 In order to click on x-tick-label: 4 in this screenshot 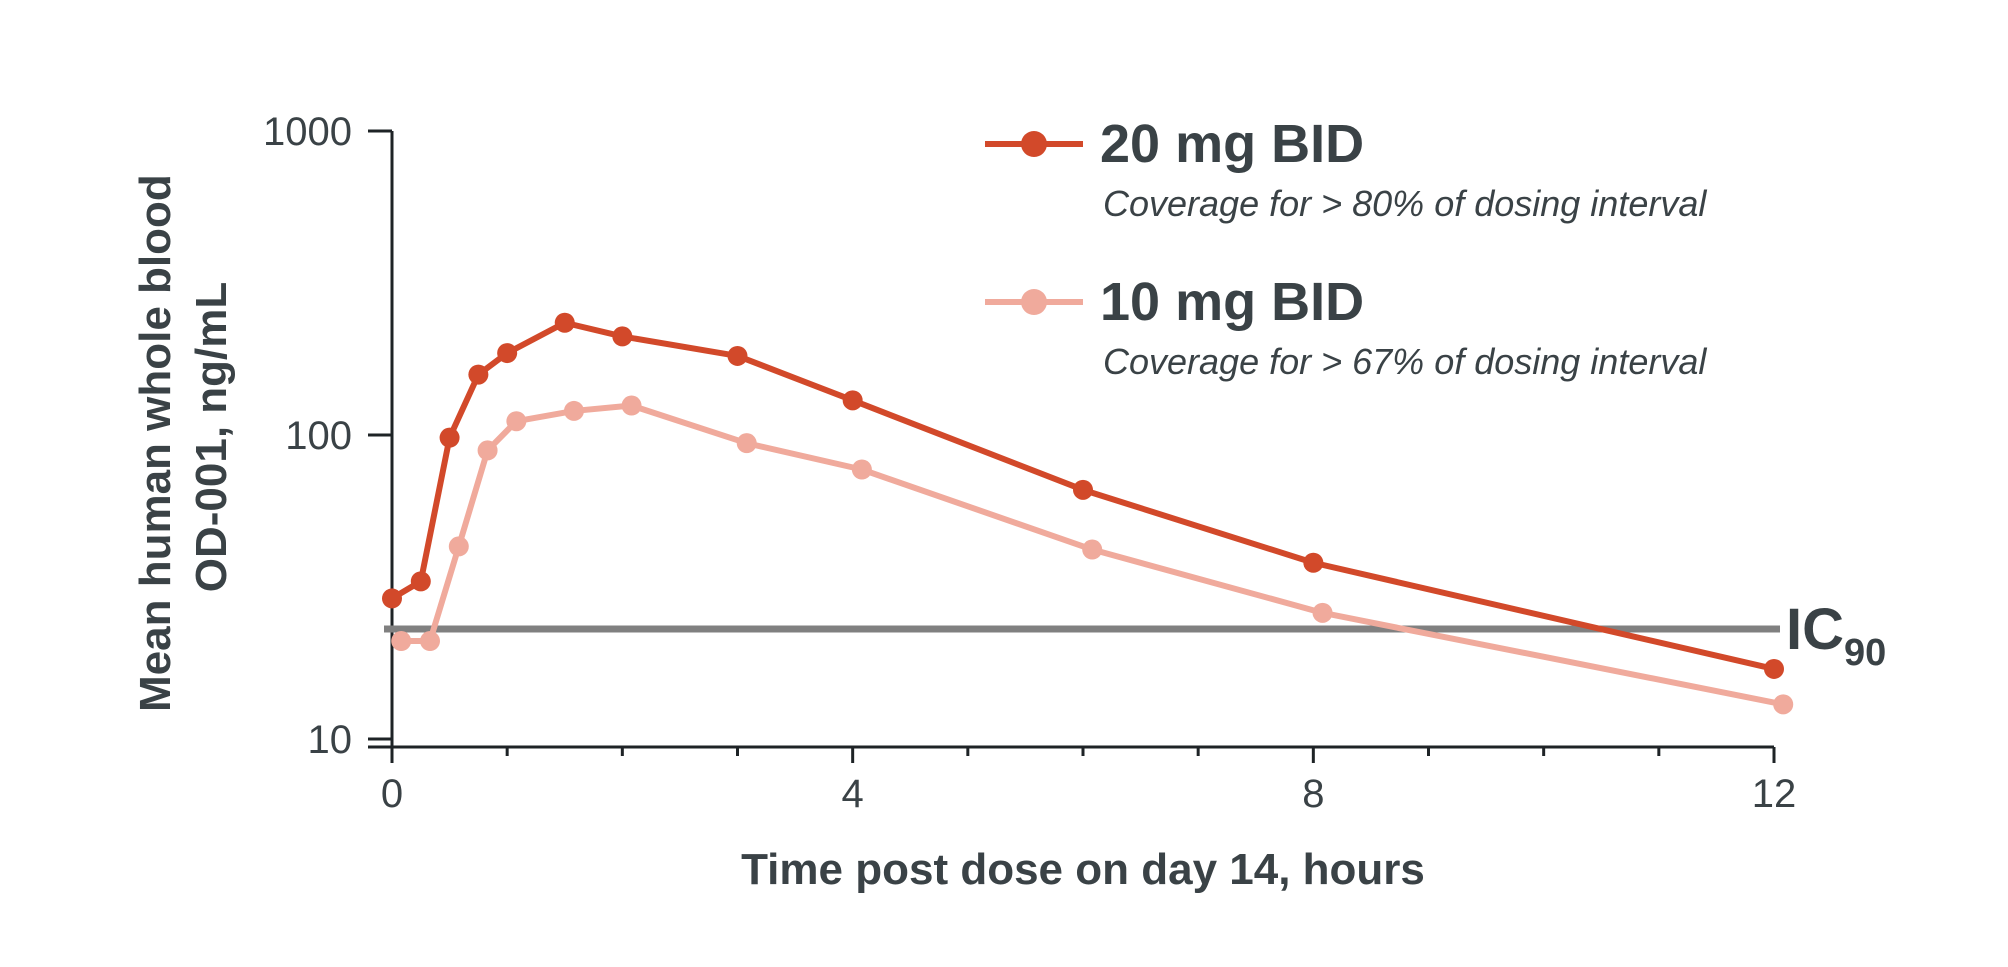, I will do `click(853, 794)`.